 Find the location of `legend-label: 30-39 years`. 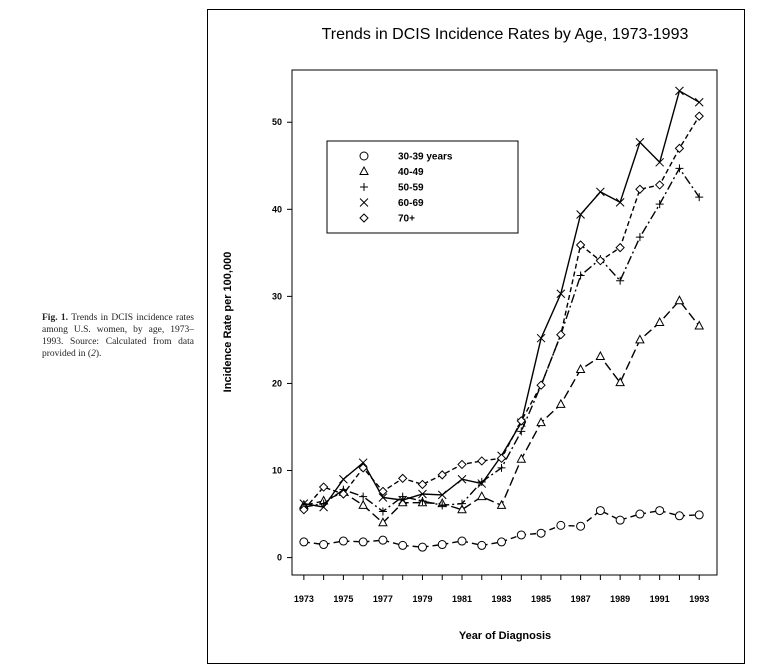

legend-label: 30-39 years is located at coordinates (425, 157).